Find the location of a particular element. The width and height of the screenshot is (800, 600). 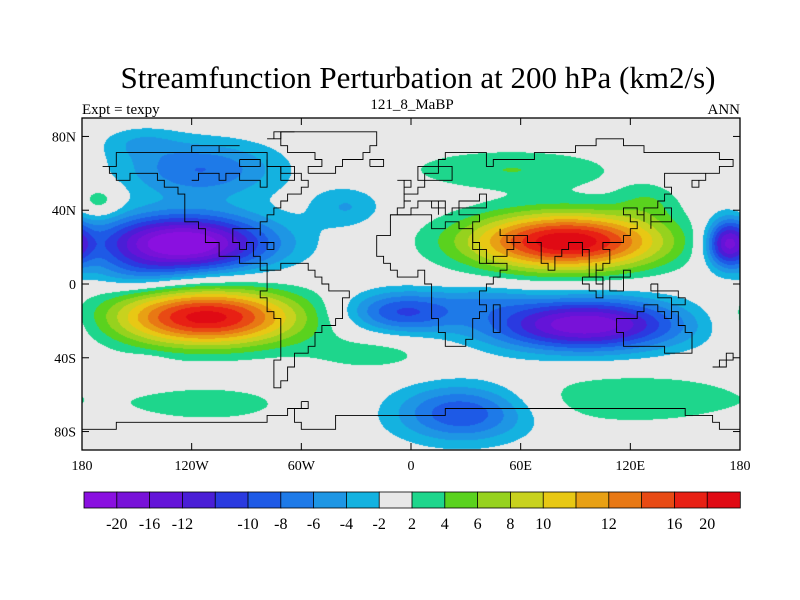

colorbar-label-2: -12 is located at coordinates (182, 524).